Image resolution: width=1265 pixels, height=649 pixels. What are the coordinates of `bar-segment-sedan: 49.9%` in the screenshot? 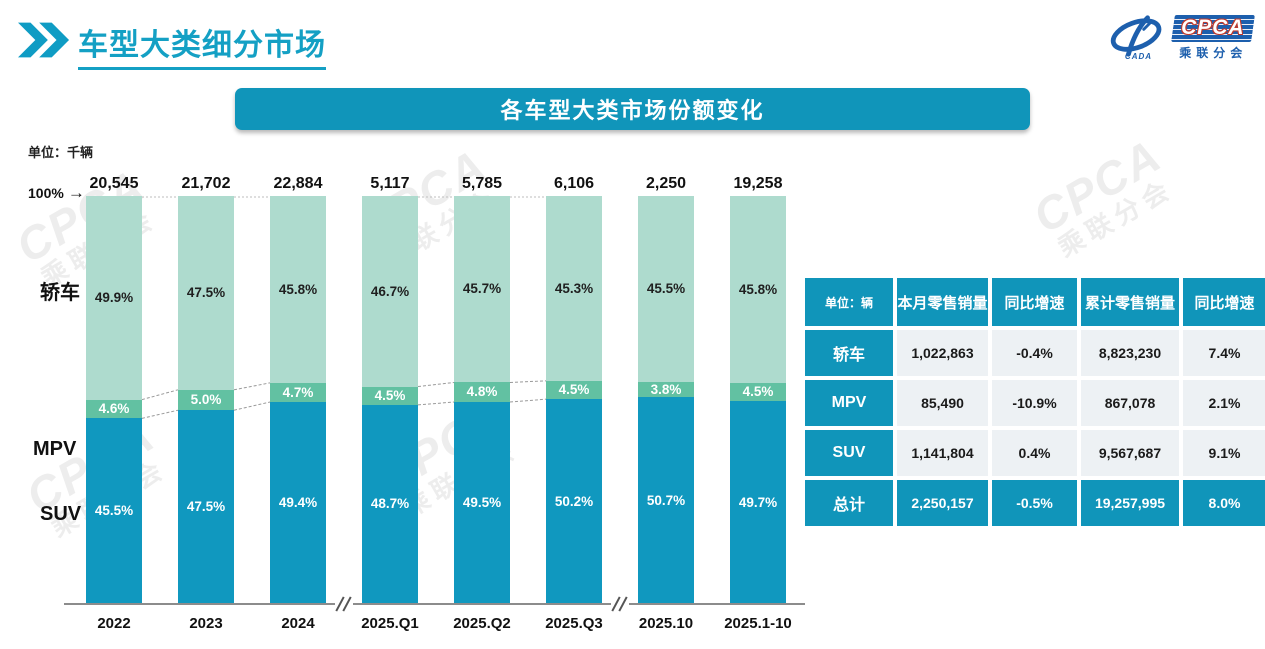 It's located at (114, 298).